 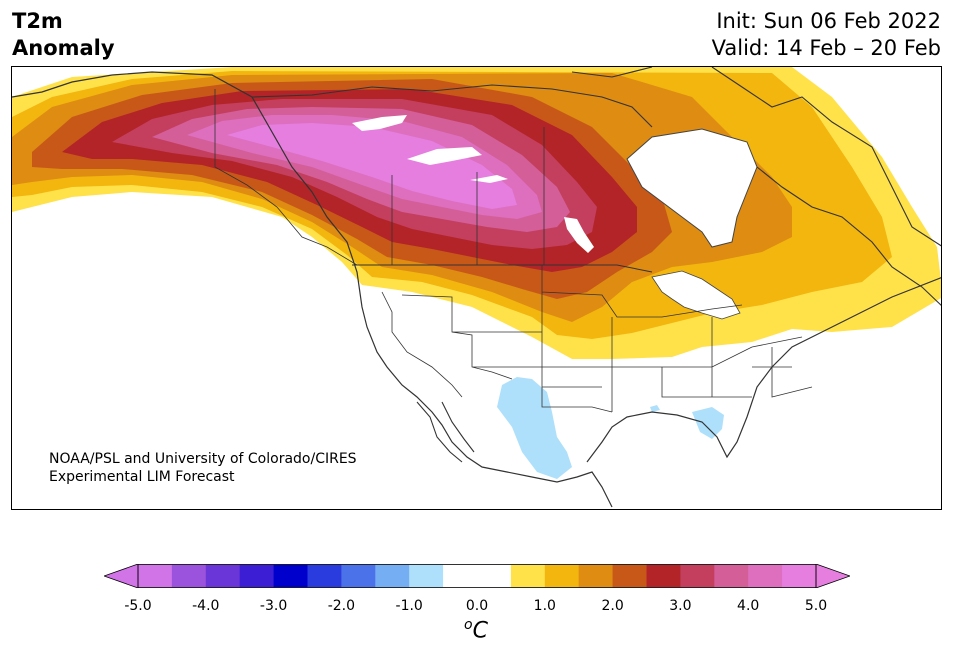 What do you see at coordinates (37, 21) in the screenshot?
I see `title-variable-line1: T2m` at bounding box center [37, 21].